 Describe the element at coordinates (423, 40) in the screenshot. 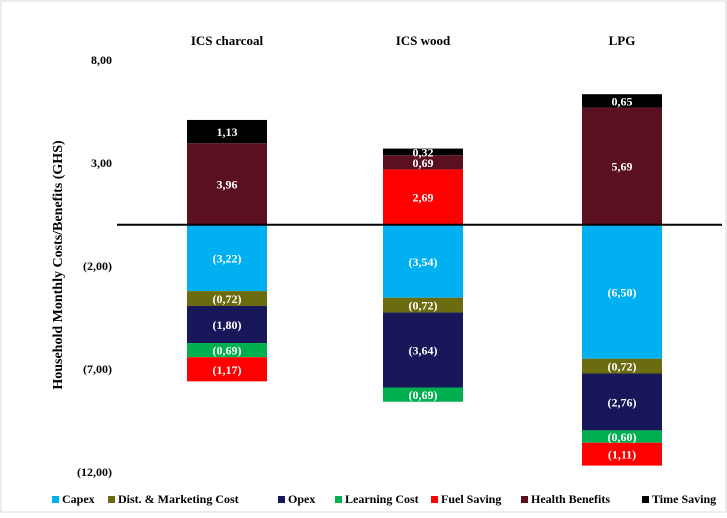

I see `category-label-ics-wood: ICS wood` at that location.